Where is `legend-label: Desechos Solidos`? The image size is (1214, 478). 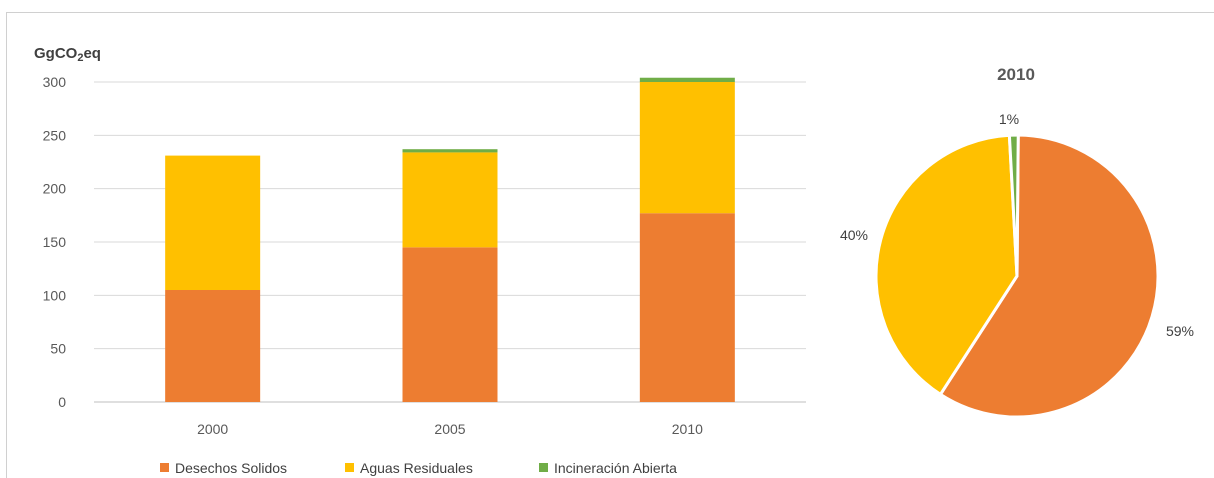
legend-label: Desechos Solidos is located at coordinates (231, 468).